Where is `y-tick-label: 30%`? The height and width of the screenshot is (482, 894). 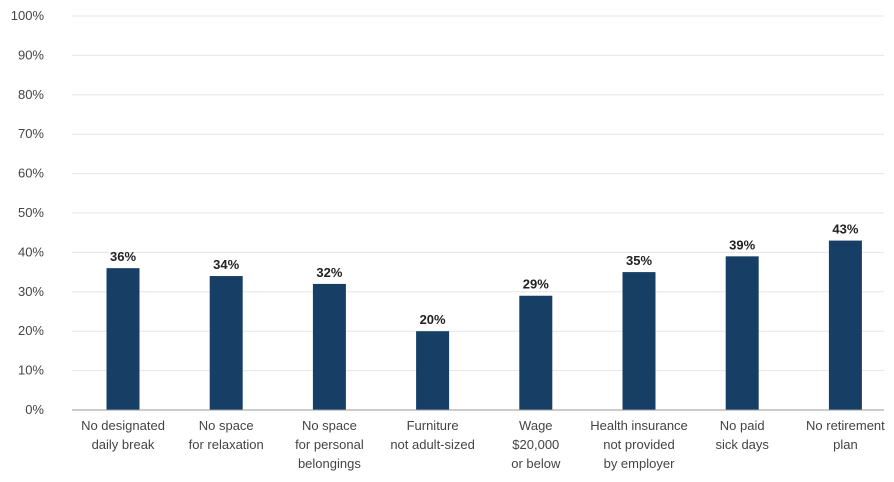
y-tick-label: 30% is located at coordinates (31, 291).